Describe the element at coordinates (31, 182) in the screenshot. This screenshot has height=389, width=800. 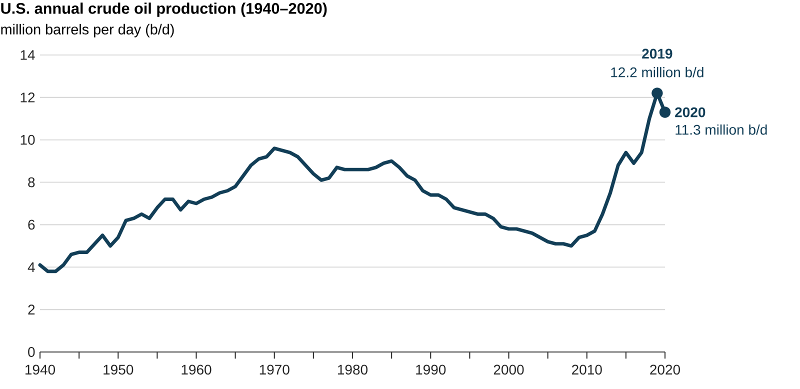
I see `y-tick-label: 8` at that location.